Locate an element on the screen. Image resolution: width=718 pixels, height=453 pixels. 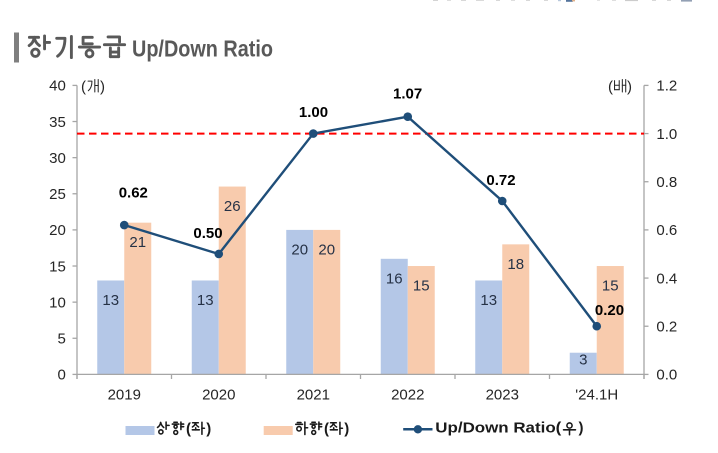
svg-text: Up/Down Ratio is located at coordinates (202, 49).